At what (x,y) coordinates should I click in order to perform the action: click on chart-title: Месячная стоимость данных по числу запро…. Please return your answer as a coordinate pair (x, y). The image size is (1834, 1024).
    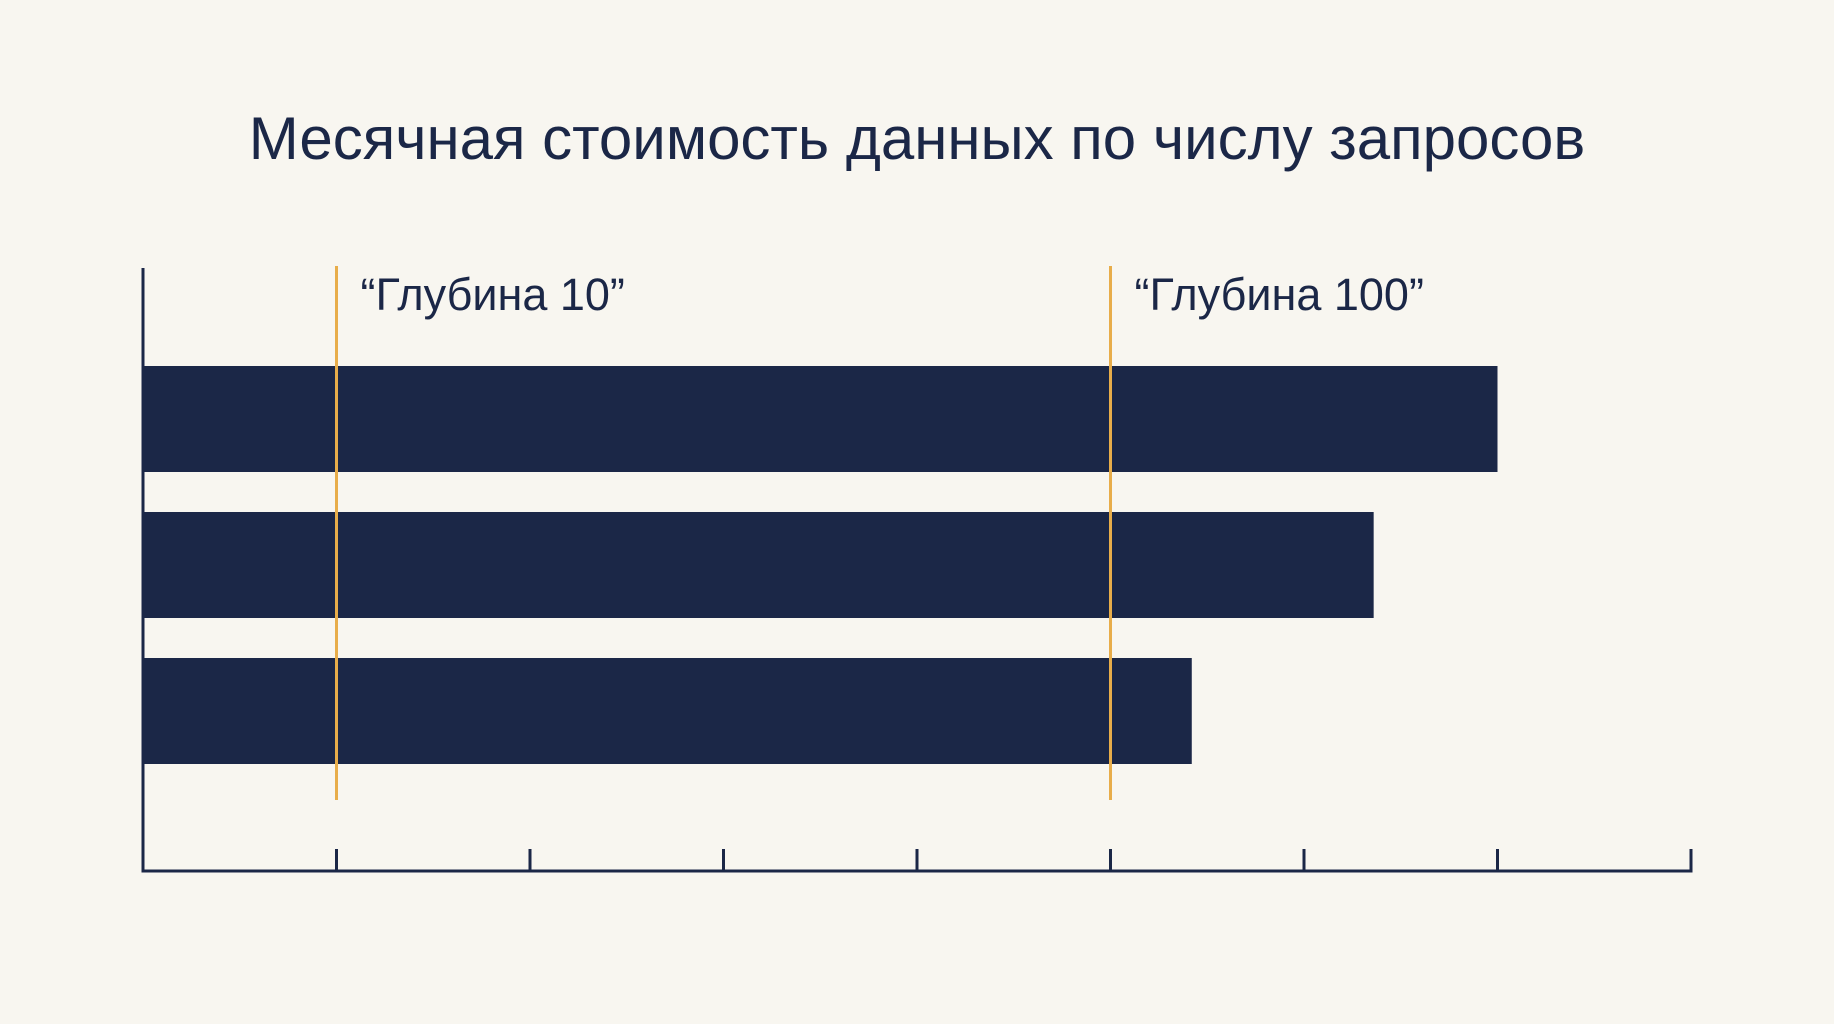
    Looking at the image, I should click on (917, 138).